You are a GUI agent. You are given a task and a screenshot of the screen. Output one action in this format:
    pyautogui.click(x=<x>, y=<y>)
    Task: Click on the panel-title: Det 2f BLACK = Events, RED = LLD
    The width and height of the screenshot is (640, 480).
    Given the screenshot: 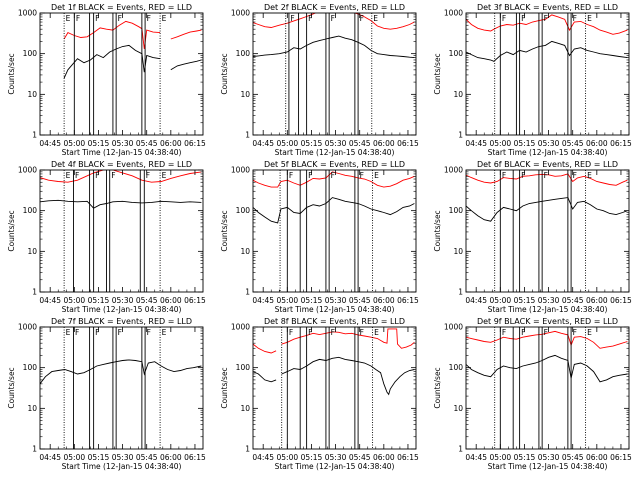 What is the action you would take?
    pyautogui.click(x=334, y=7)
    